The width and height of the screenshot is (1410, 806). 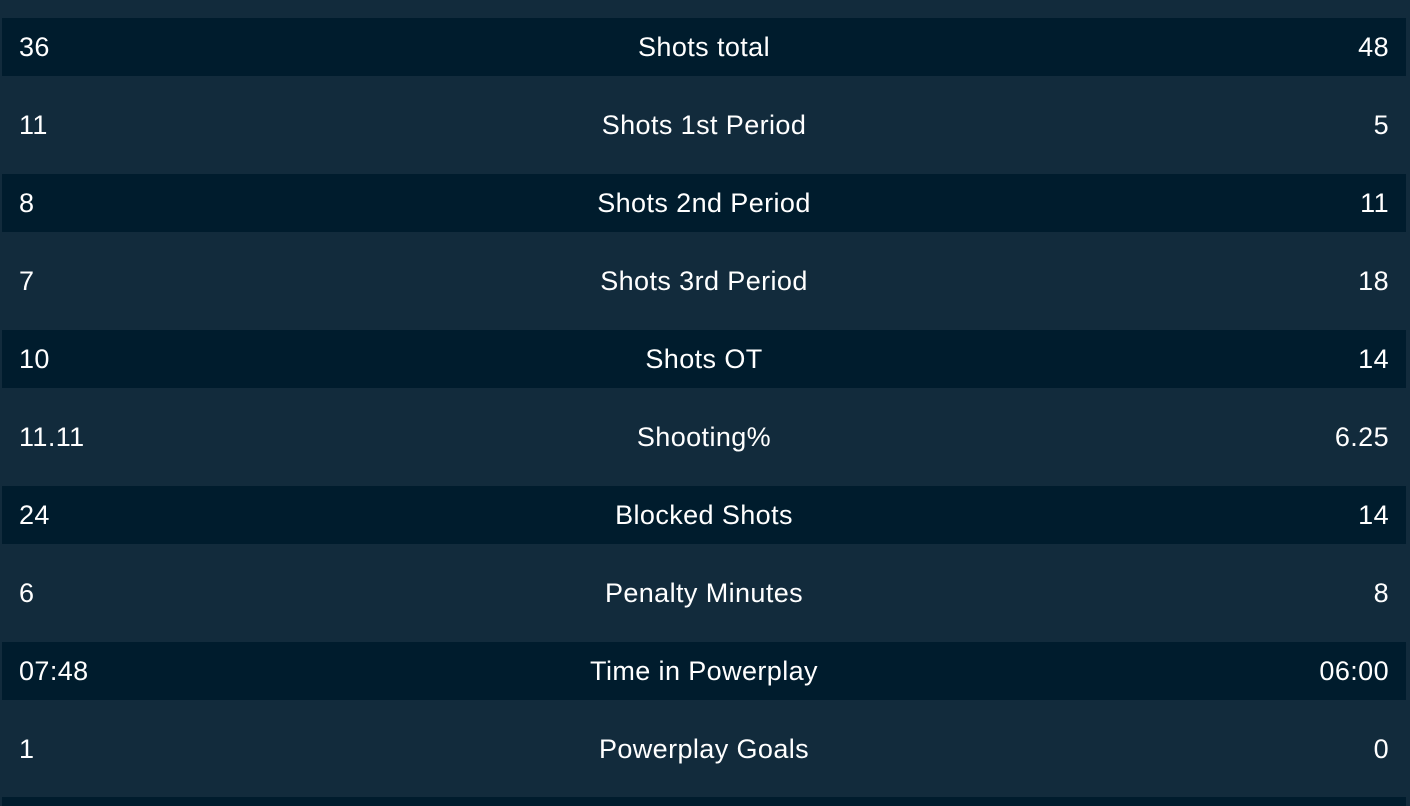 I want to click on stat-row-shots-total: 36 Shots total 48, so click(x=704, y=47).